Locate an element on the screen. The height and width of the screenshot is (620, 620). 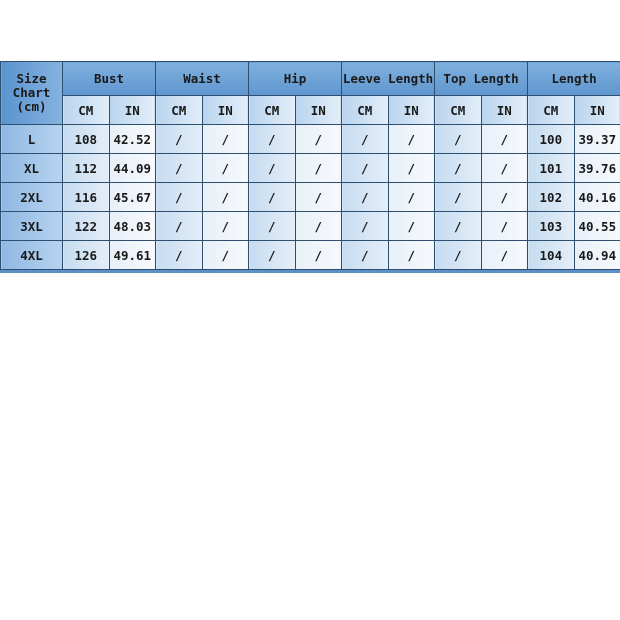
value-cell: 126 is located at coordinates (86, 255).